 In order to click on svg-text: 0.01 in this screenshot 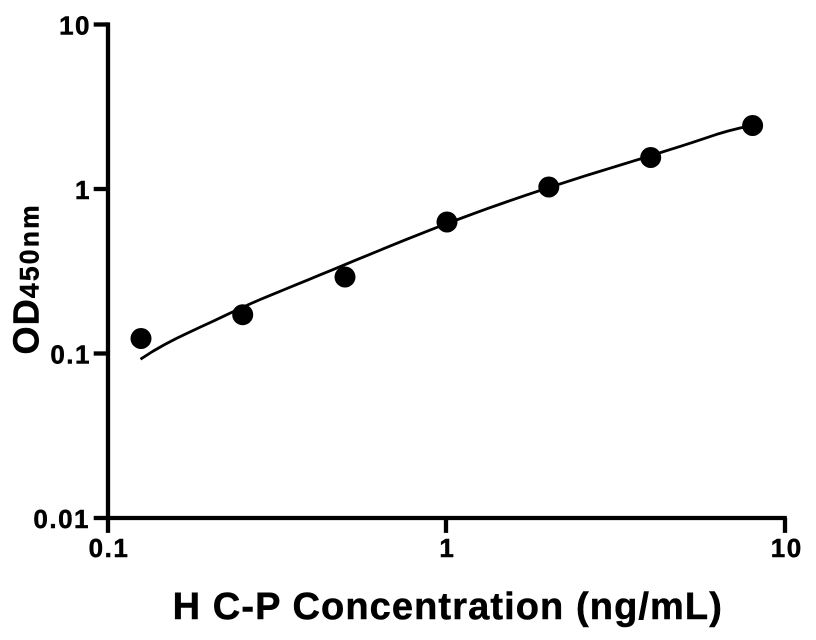, I will do `click(61, 519)`.